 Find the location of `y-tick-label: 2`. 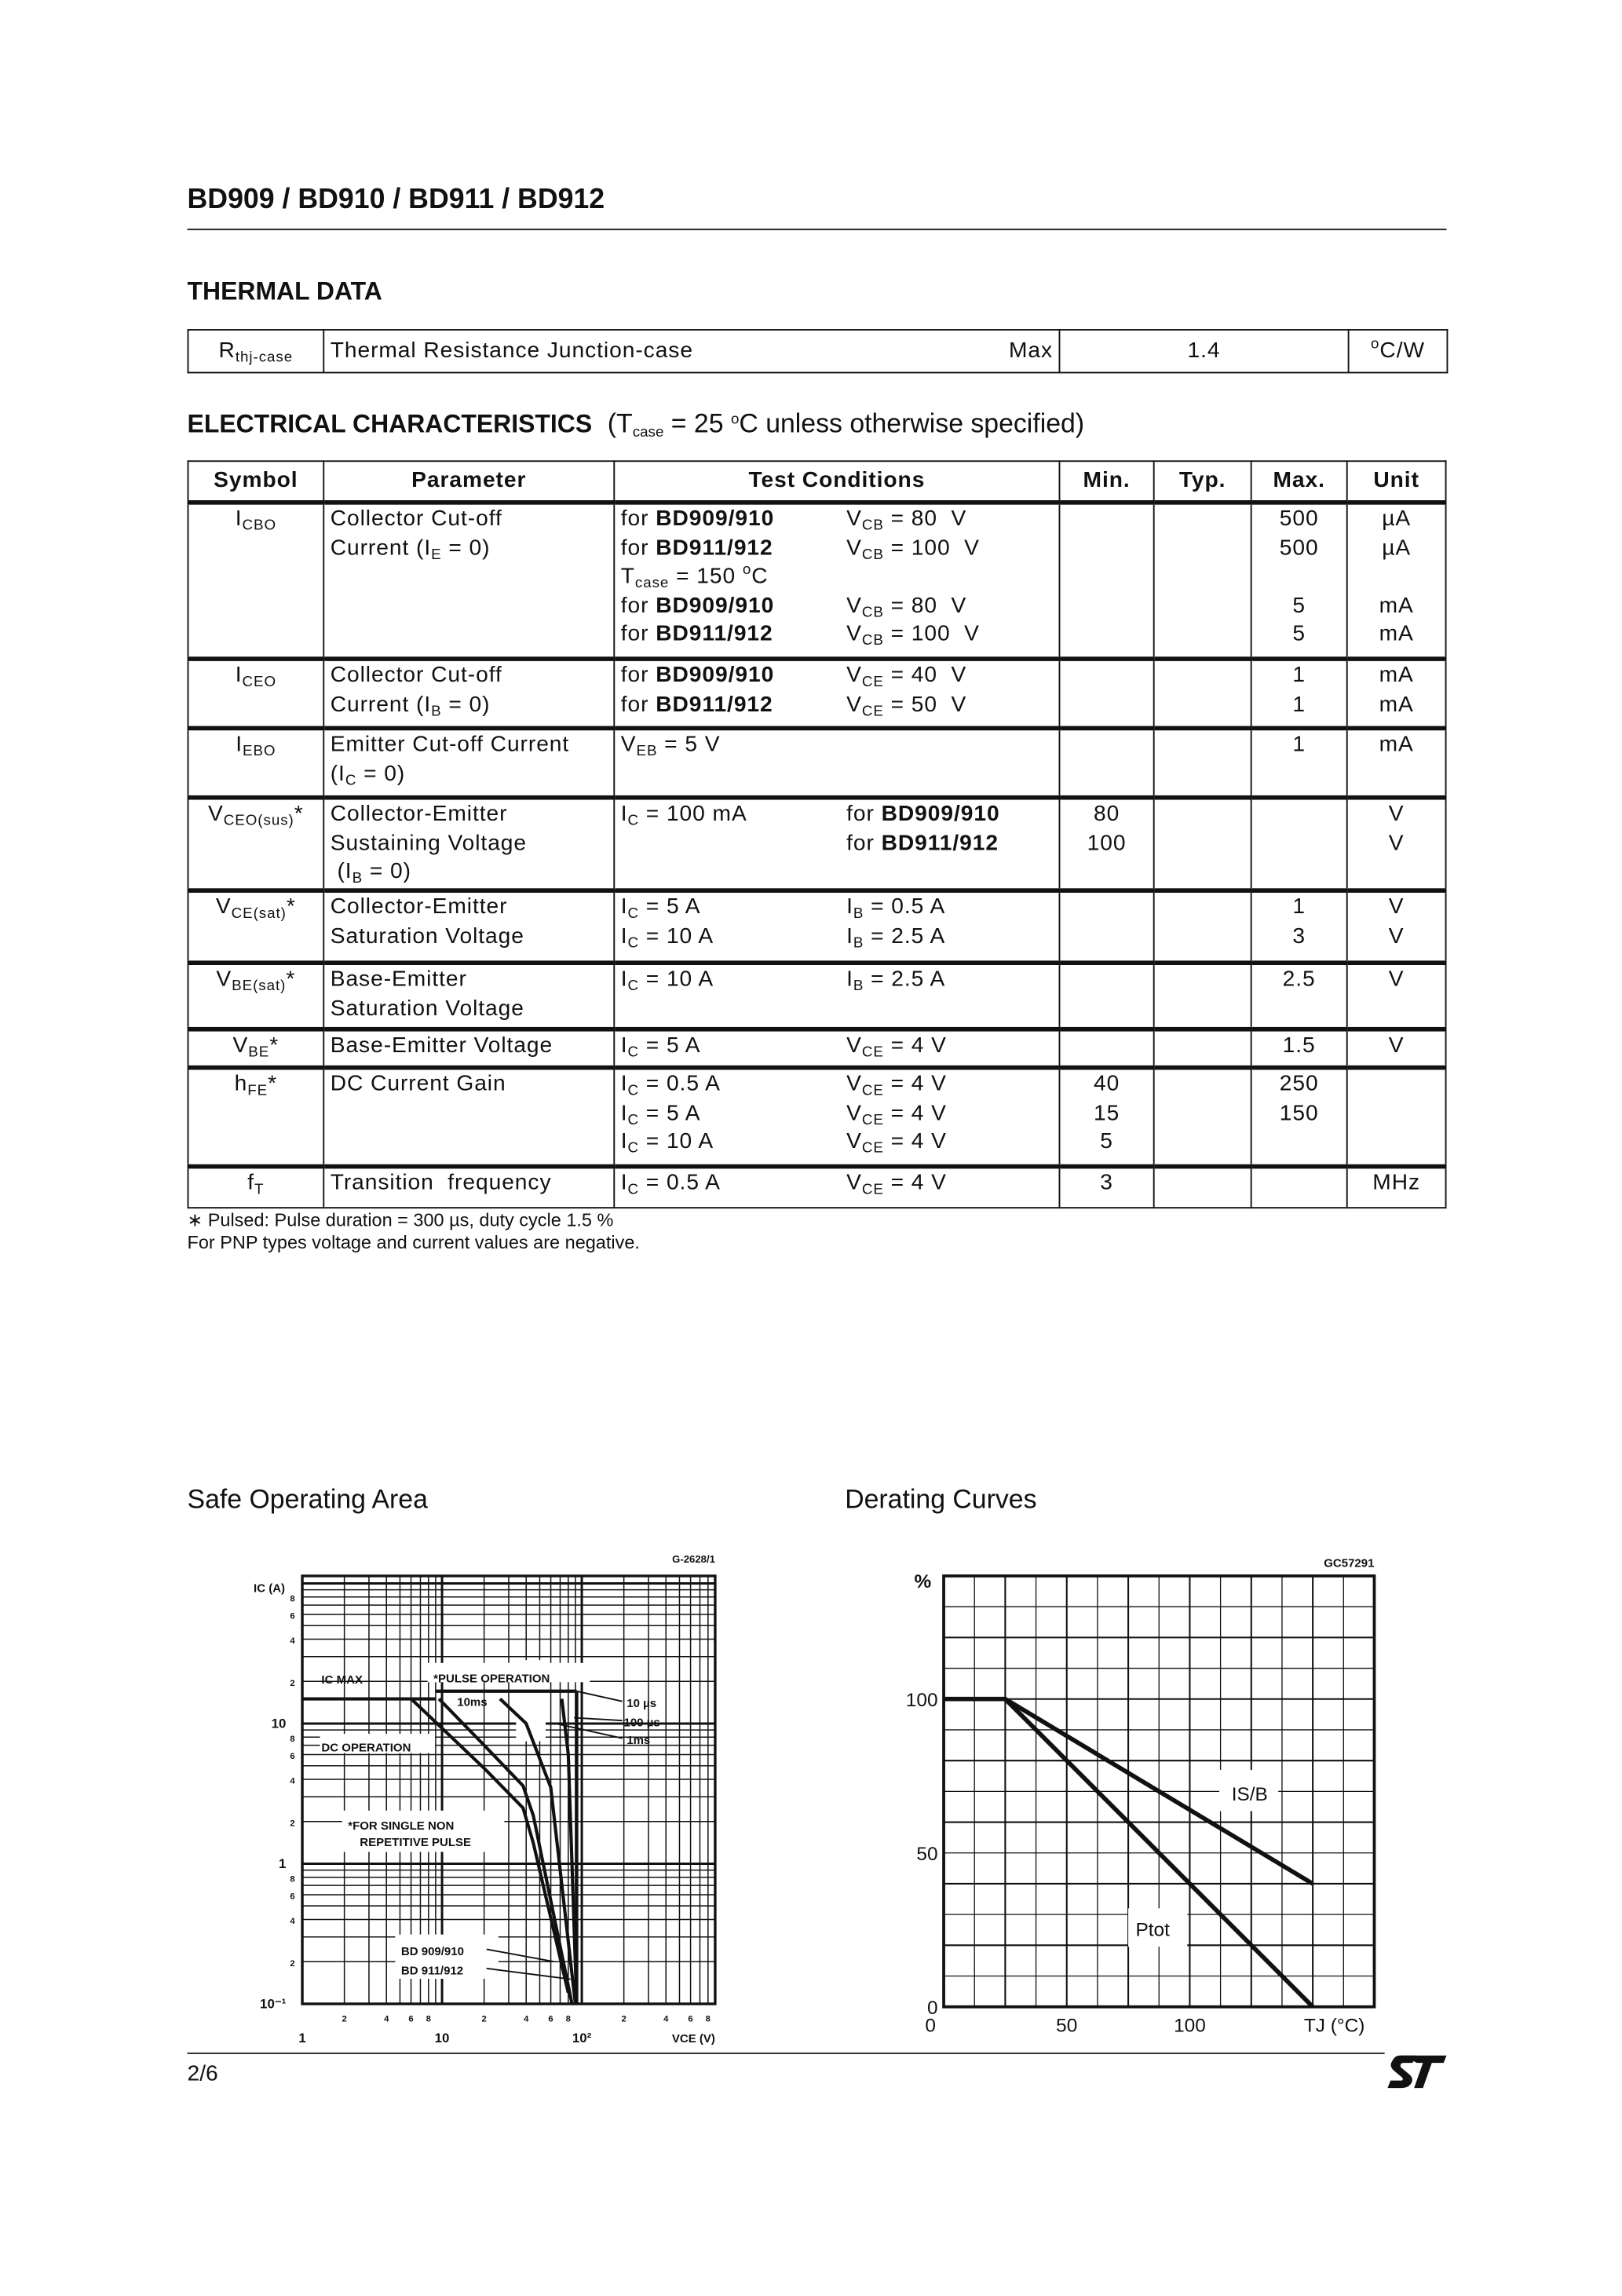

y-tick-label: 2 is located at coordinates (292, 1684).